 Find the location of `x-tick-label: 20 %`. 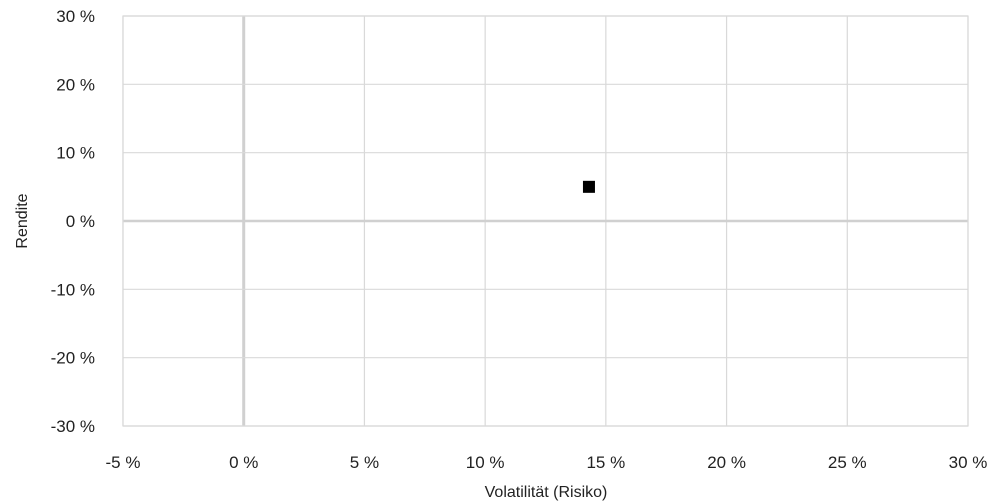

x-tick-label: 20 % is located at coordinates (726, 462).